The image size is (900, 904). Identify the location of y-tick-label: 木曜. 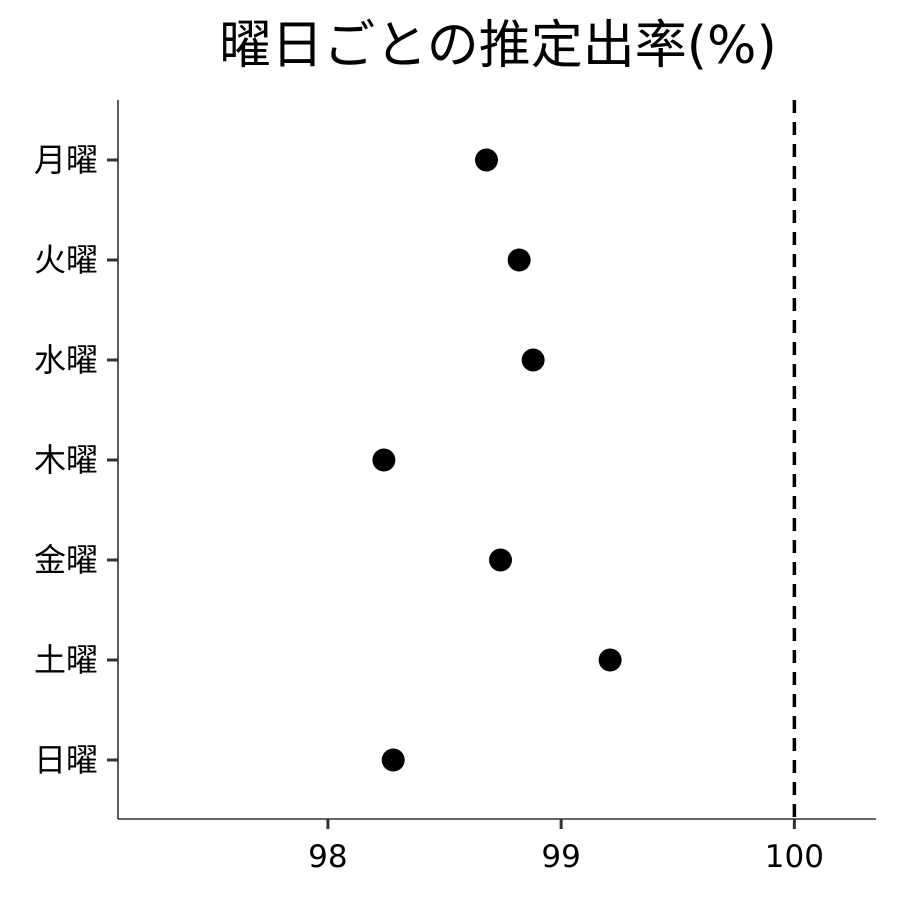
(66, 460).